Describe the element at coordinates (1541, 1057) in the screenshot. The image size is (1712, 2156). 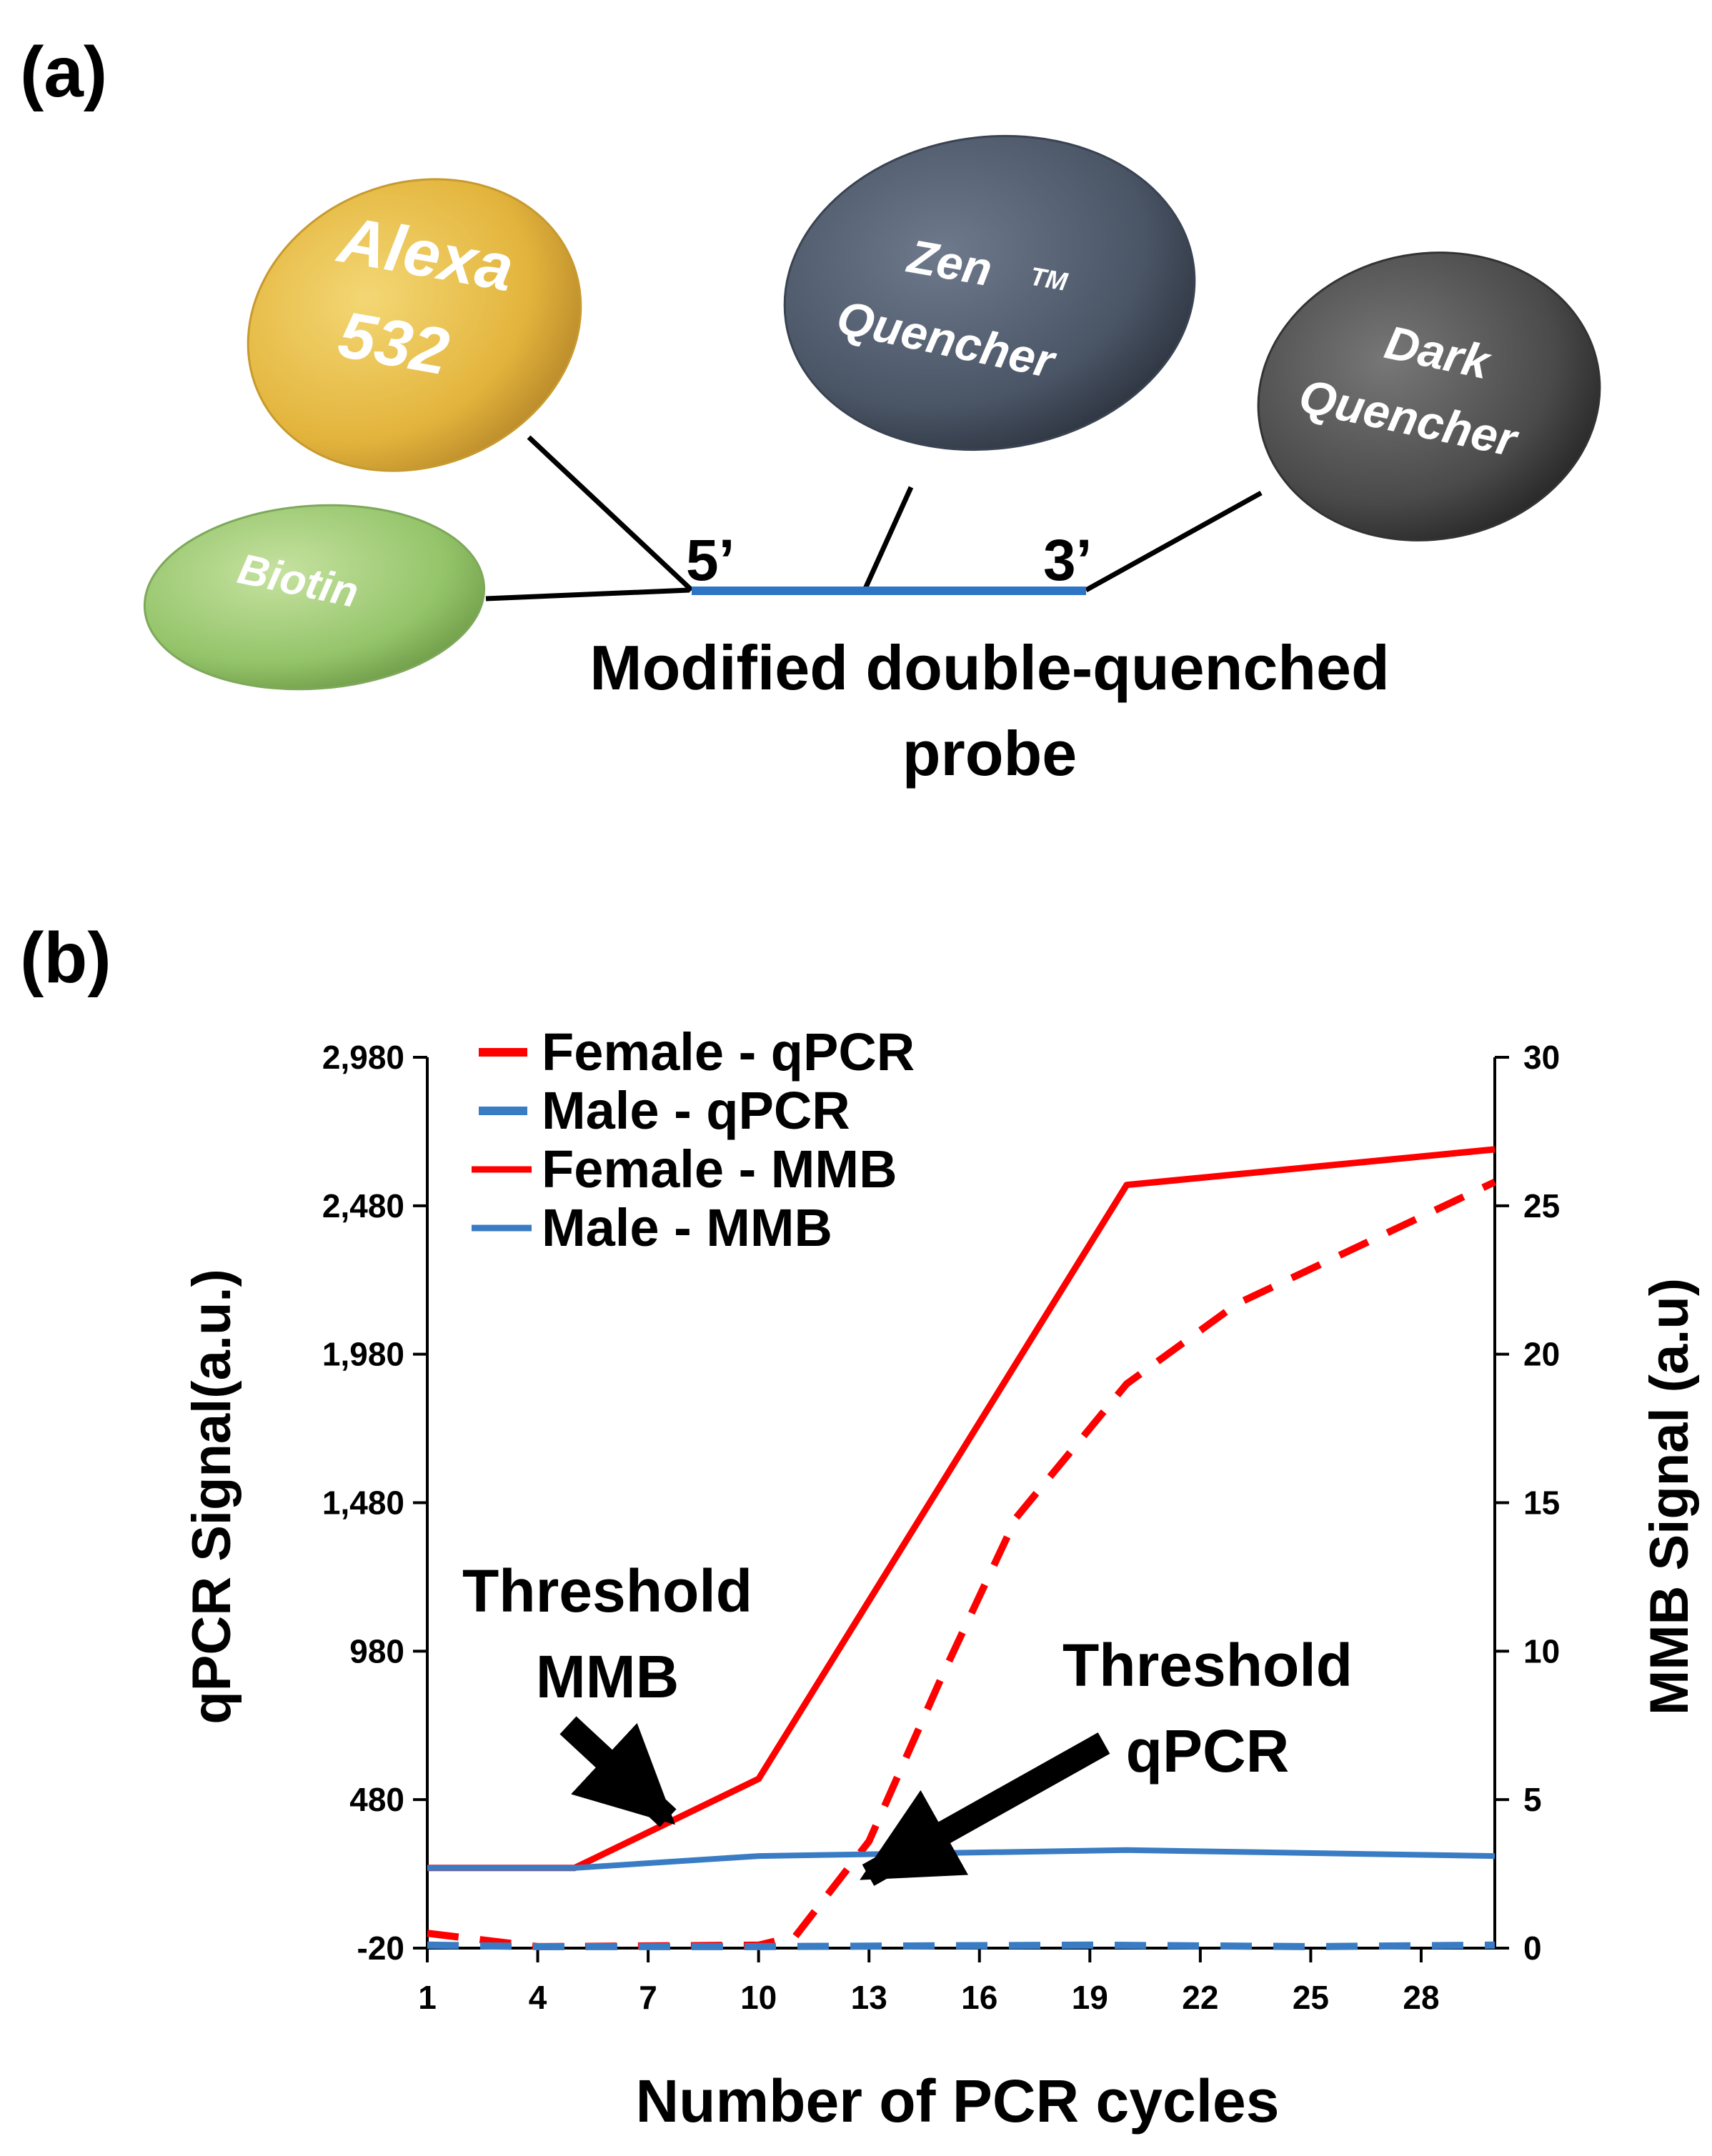
I see `y-right-tick-label: 30` at that location.